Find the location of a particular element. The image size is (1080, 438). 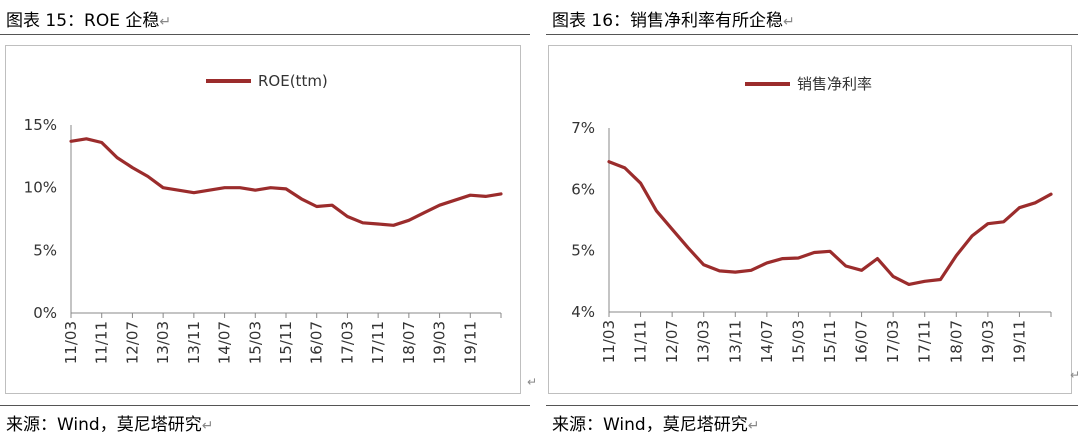

figure-title: 图表 16：销售净利率有所企稳↵ is located at coordinates (673, 18).